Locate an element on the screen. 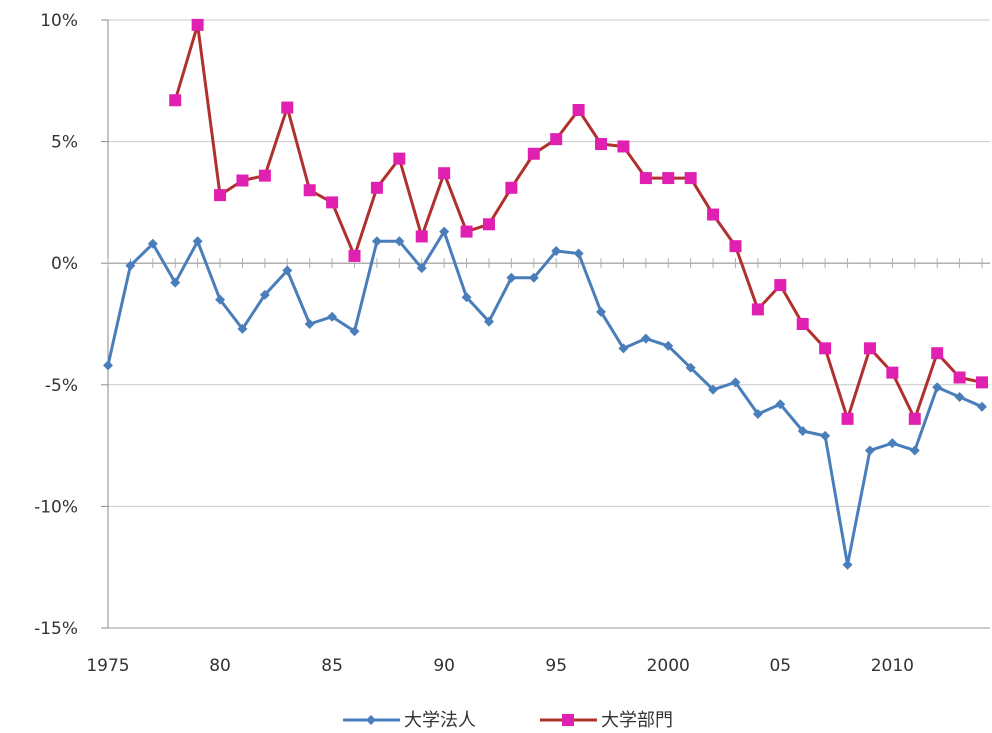  x-tick-label: 2000 is located at coordinates (668, 666).